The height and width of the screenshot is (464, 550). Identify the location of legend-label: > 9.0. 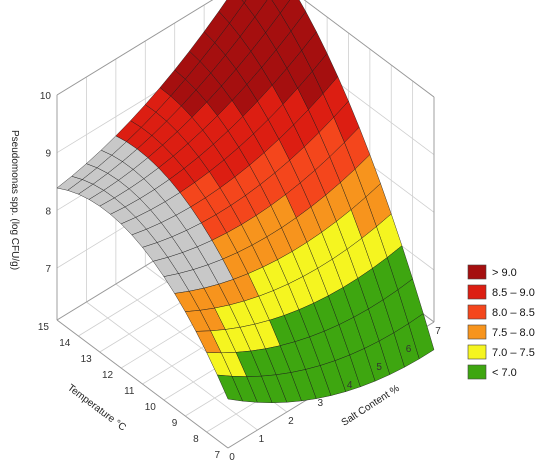
(504, 273).